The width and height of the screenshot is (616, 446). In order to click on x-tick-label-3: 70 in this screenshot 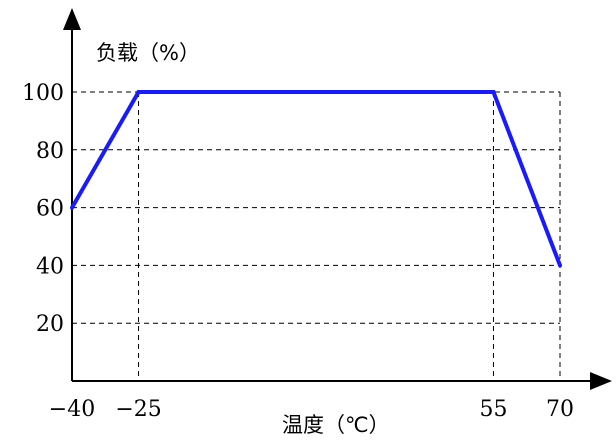, I will do `click(560, 409)`.